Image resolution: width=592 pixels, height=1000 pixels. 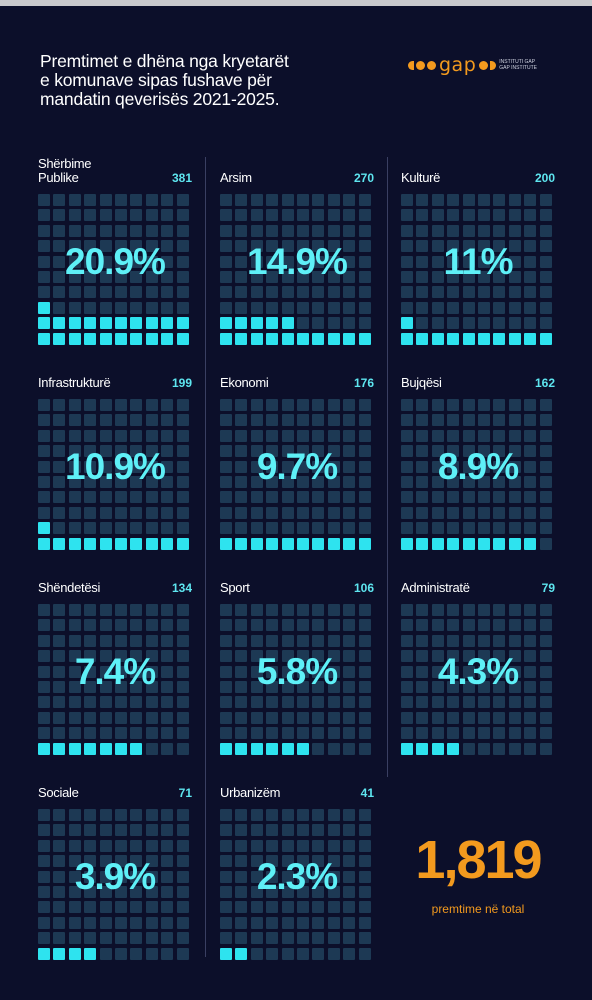 I want to click on total-value: 1,819, so click(x=478, y=860).